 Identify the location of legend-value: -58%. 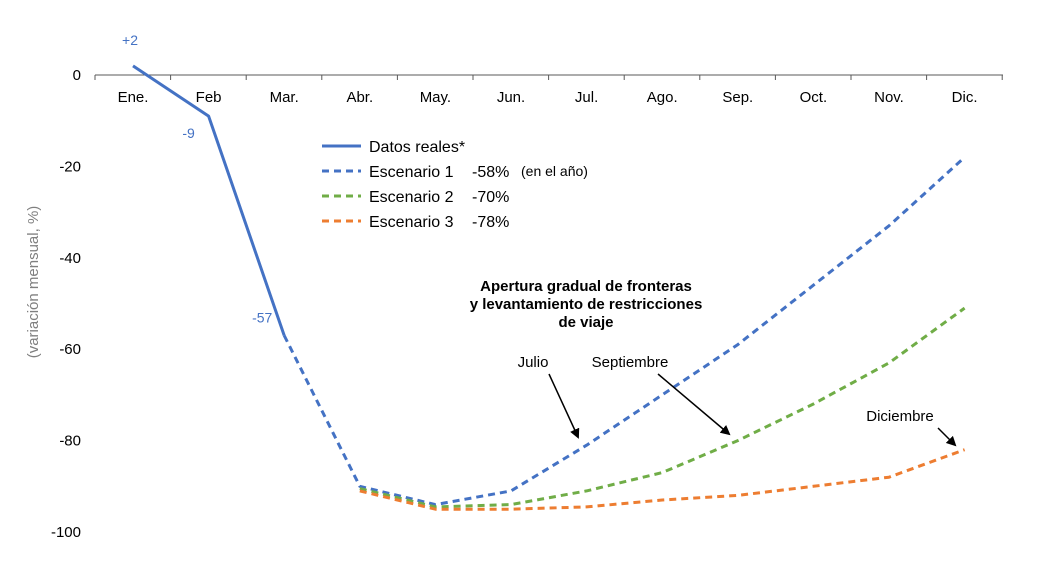
(490, 172).